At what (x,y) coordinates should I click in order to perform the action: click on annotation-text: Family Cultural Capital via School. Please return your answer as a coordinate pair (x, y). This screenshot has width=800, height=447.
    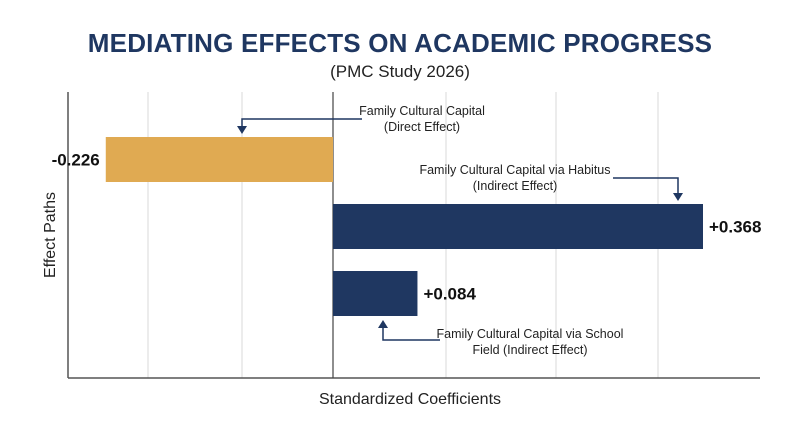
    Looking at the image, I should click on (530, 334).